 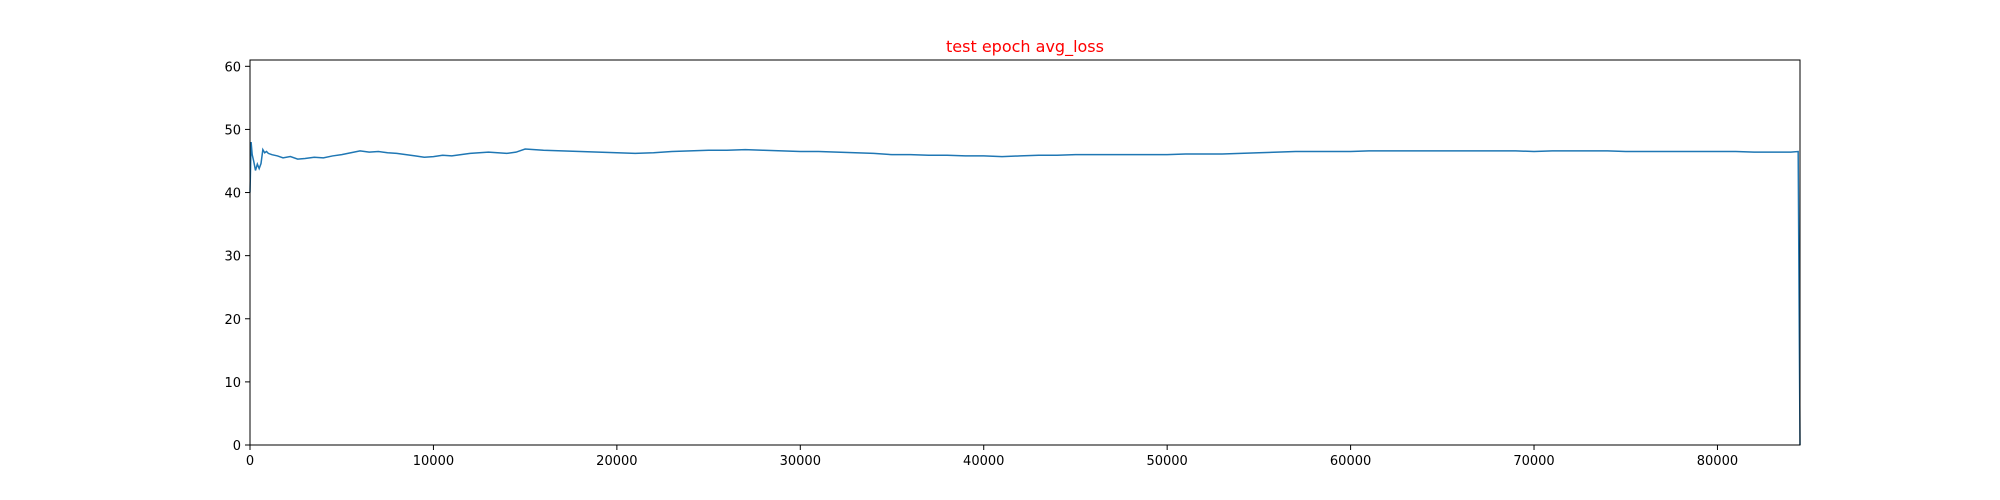 I want to click on y-axis: 0 10 20 30 40 50 60, so click(x=237, y=257).